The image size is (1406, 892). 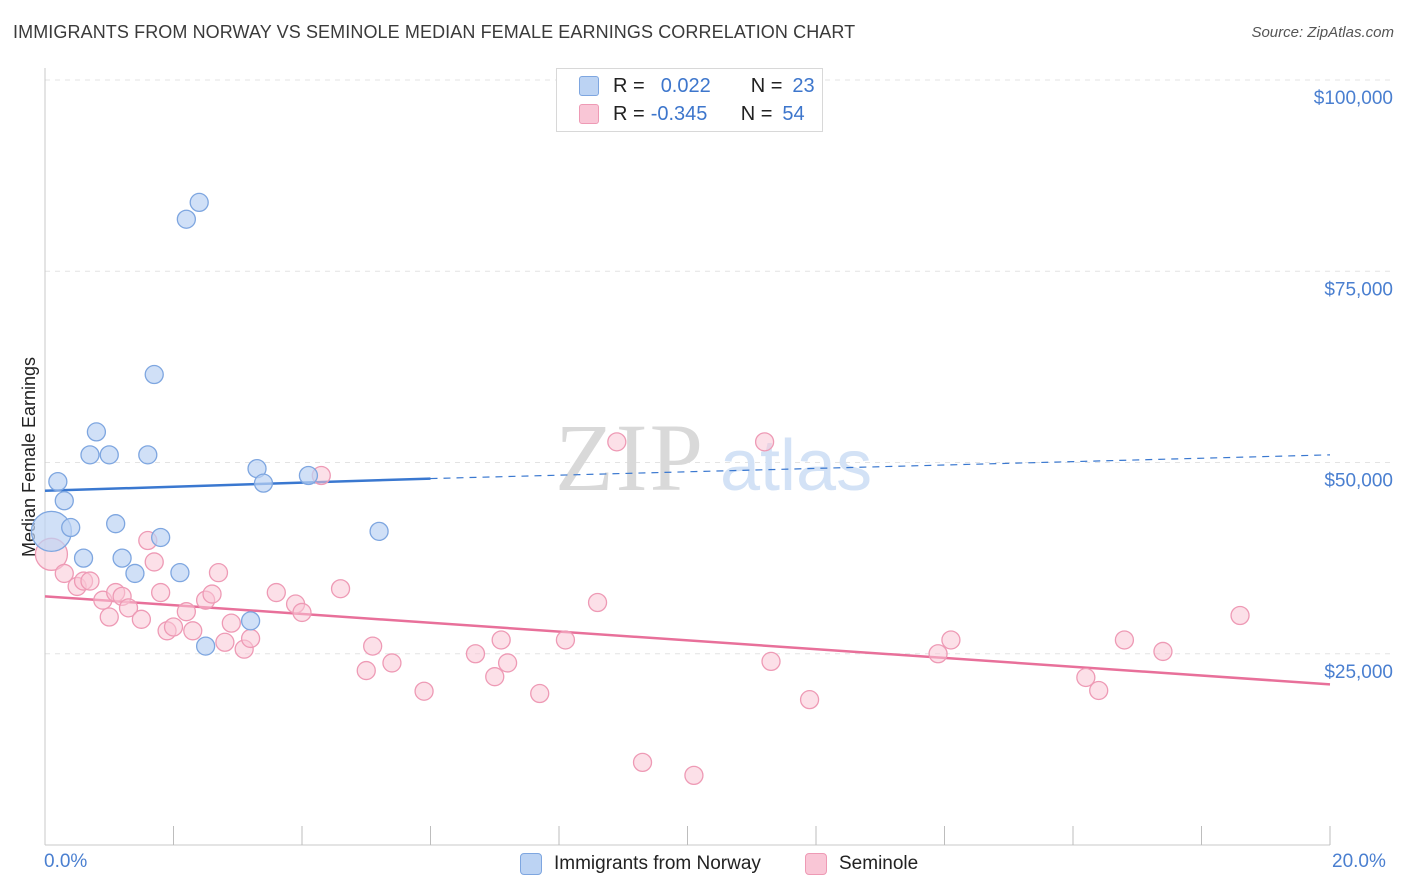 I want to click on legend-r-value: 0.022, so click(x=685, y=85).